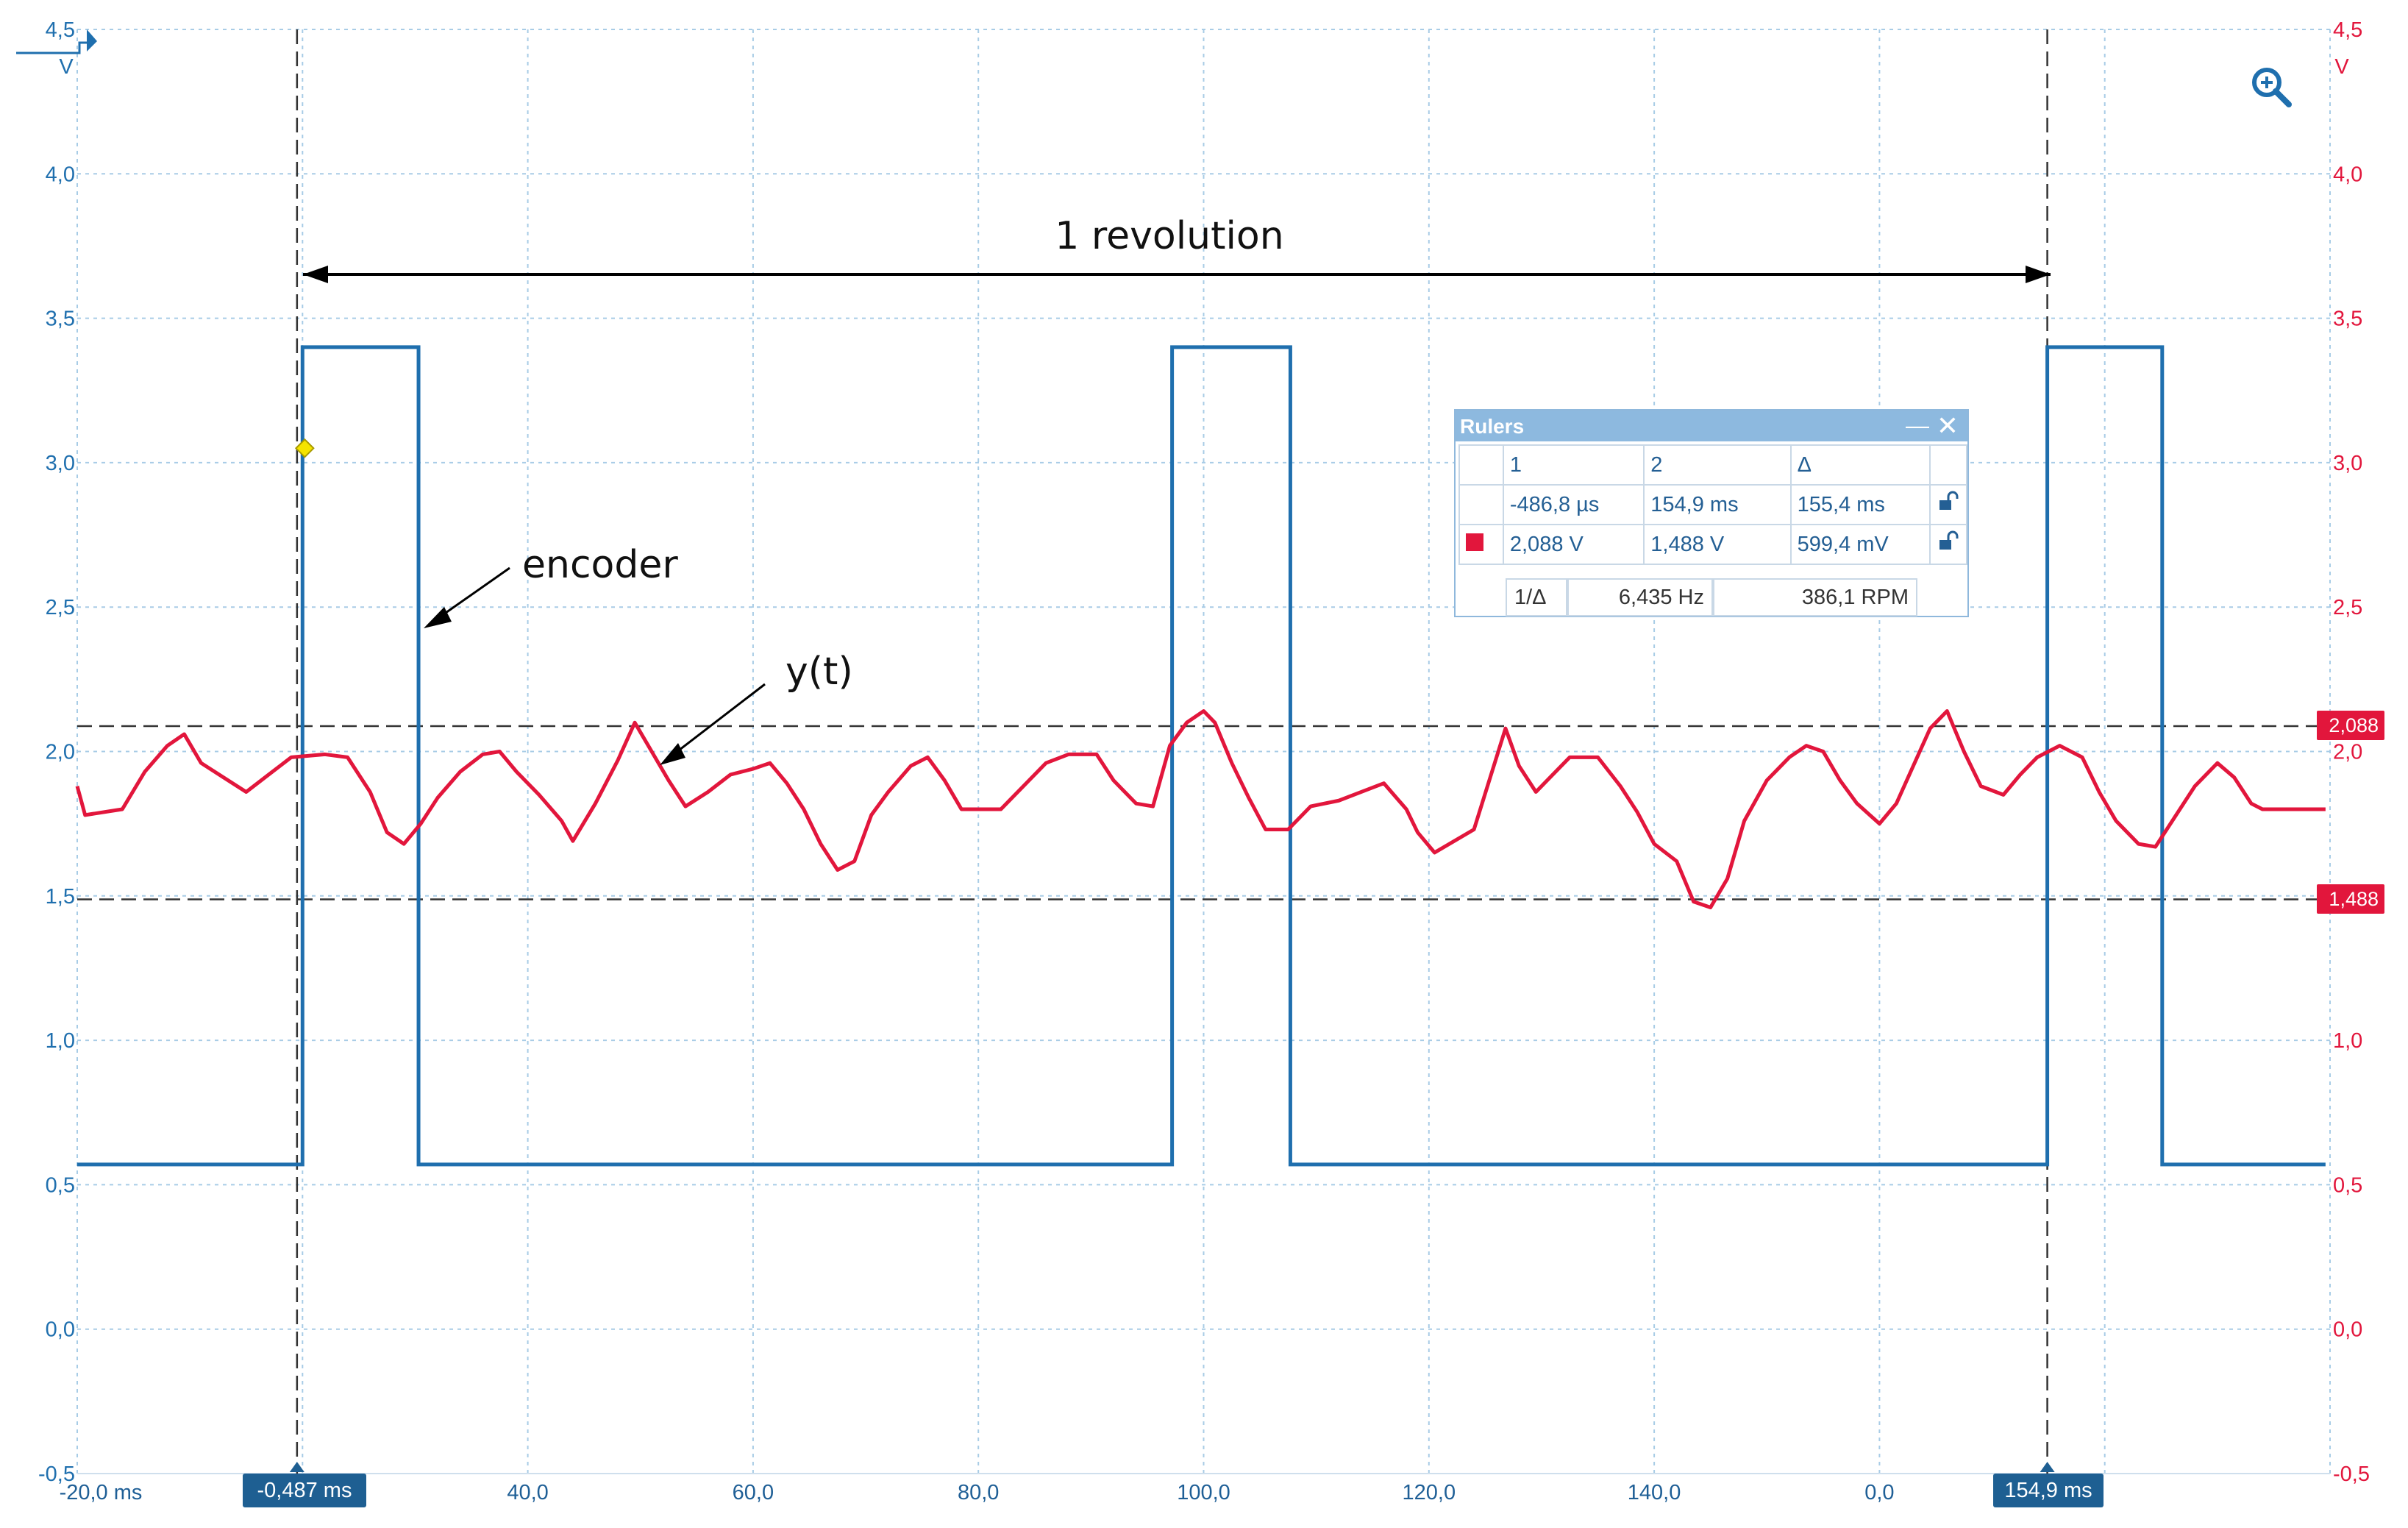 The image size is (2408, 1528). What do you see at coordinates (60, 319) in the screenshot?
I see `y-left-tick-label: 3,5` at bounding box center [60, 319].